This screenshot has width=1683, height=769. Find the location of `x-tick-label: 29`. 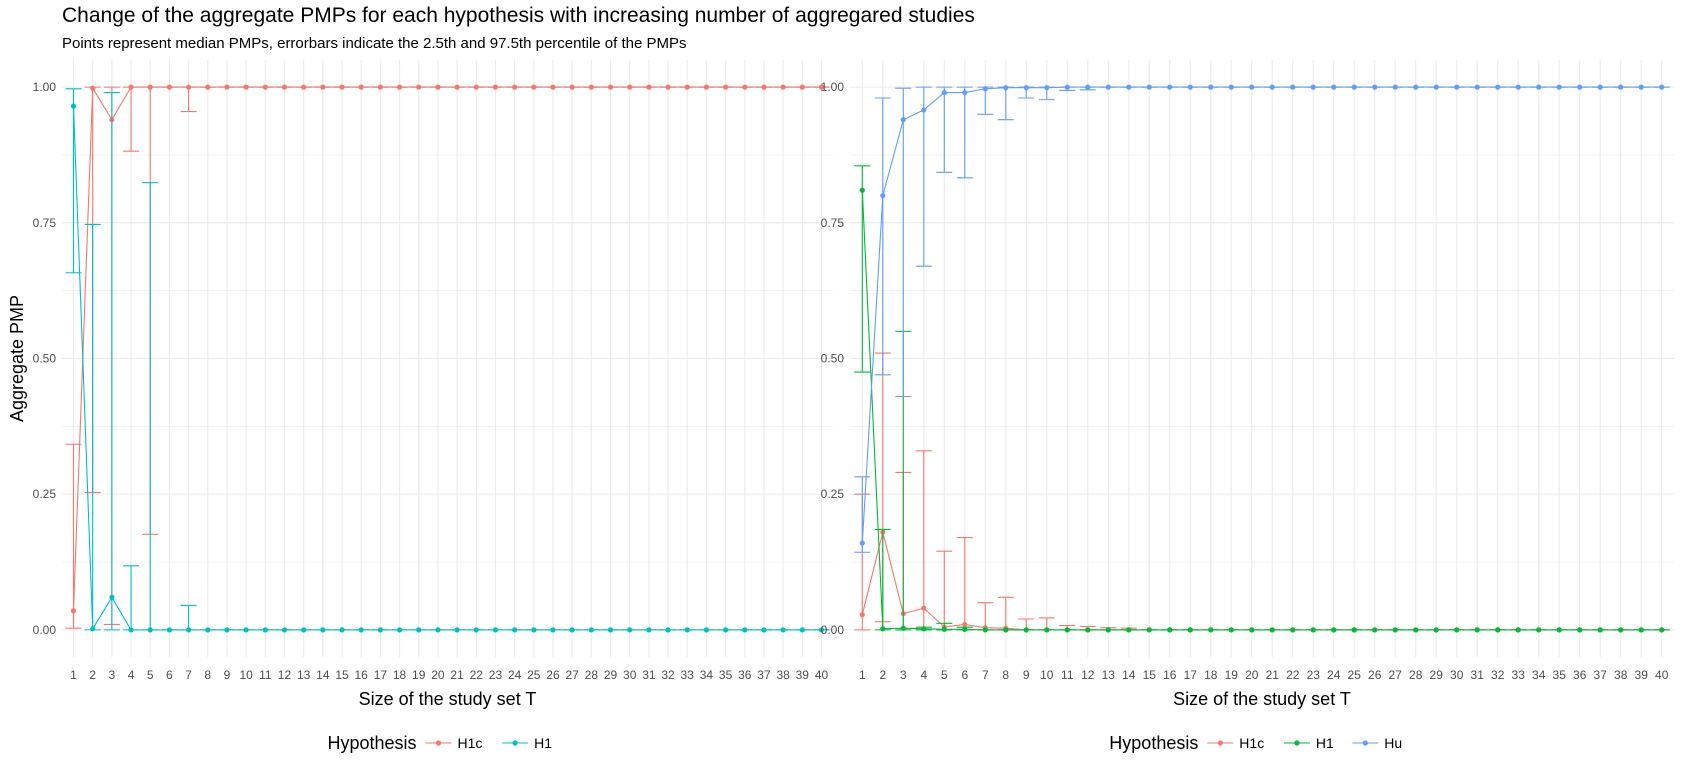

x-tick-label: 29 is located at coordinates (611, 675).